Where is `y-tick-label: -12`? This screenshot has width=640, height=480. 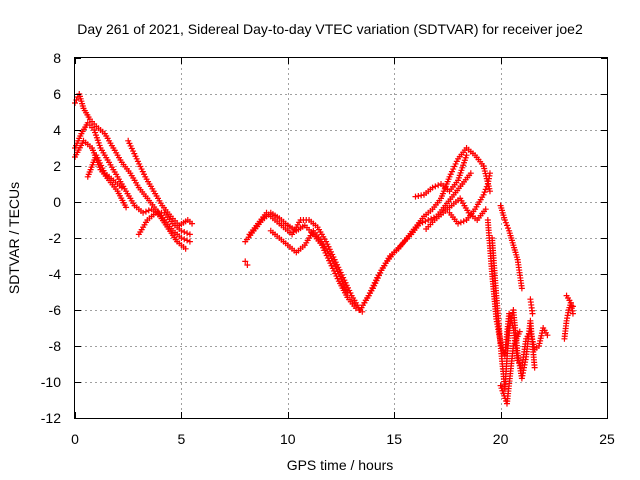
y-tick-label: -12 is located at coordinates (51, 418).